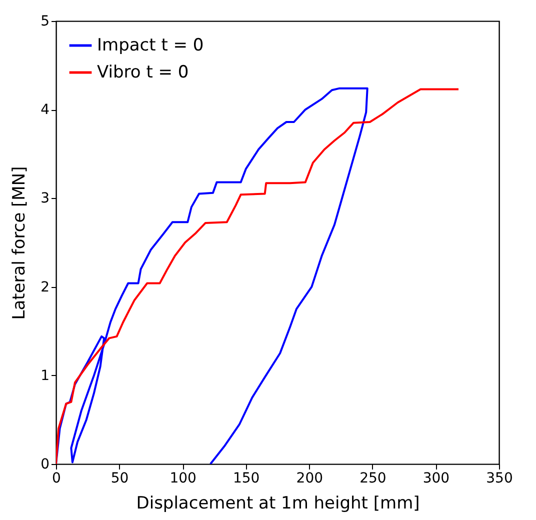 The width and height of the screenshot is (536, 520). What do you see at coordinates (183, 478) in the screenshot?
I see `x-tick-label: 100` at bounding box center [183, 478].